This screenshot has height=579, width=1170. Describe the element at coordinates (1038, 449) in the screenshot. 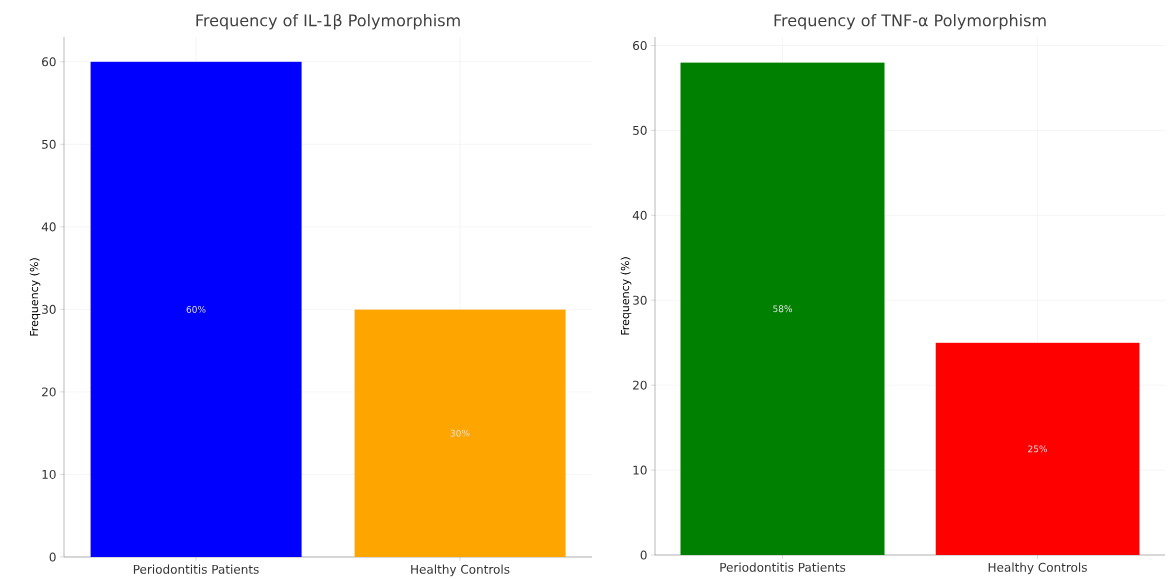

I see `data-label: 25%` at that location.